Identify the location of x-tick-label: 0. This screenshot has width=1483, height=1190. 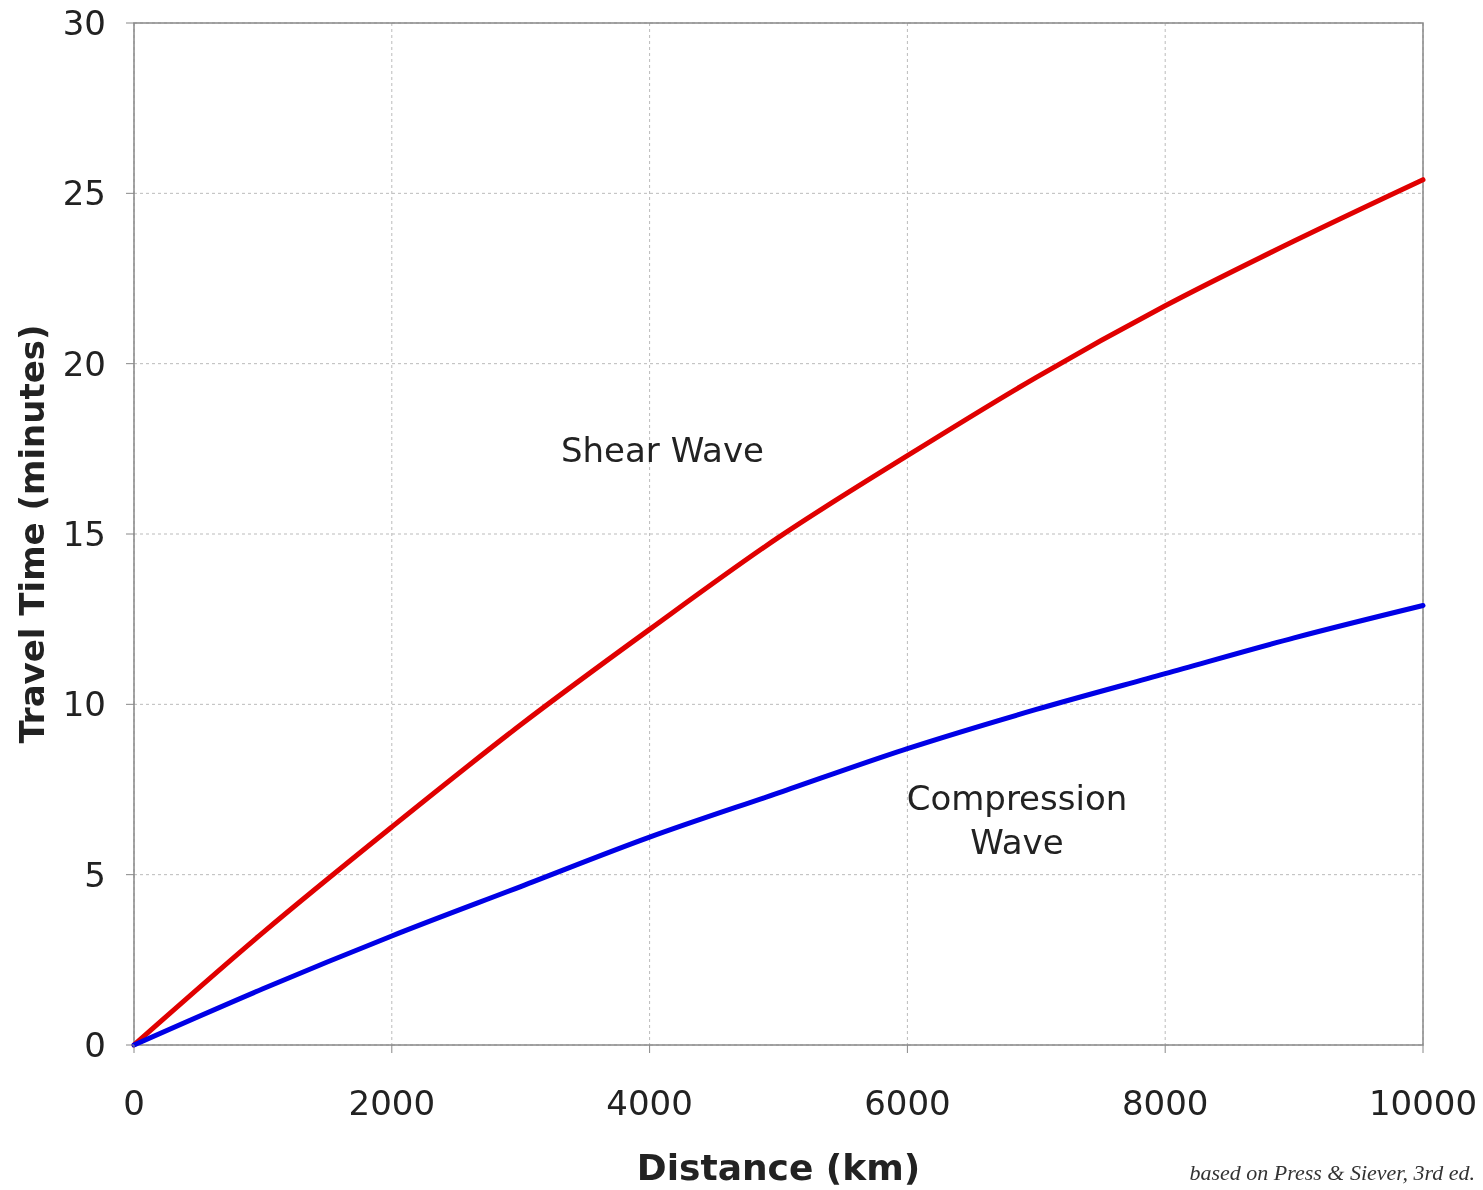
(134, 1103).